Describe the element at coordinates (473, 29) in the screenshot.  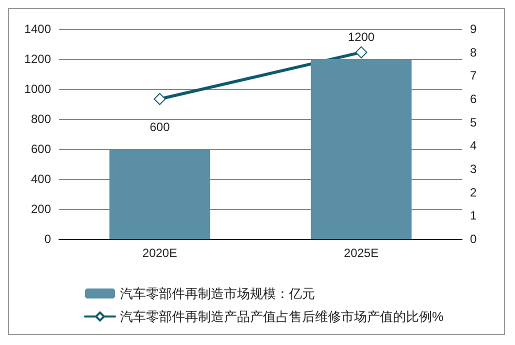
I see `y2-tick-label: 9` at that location.